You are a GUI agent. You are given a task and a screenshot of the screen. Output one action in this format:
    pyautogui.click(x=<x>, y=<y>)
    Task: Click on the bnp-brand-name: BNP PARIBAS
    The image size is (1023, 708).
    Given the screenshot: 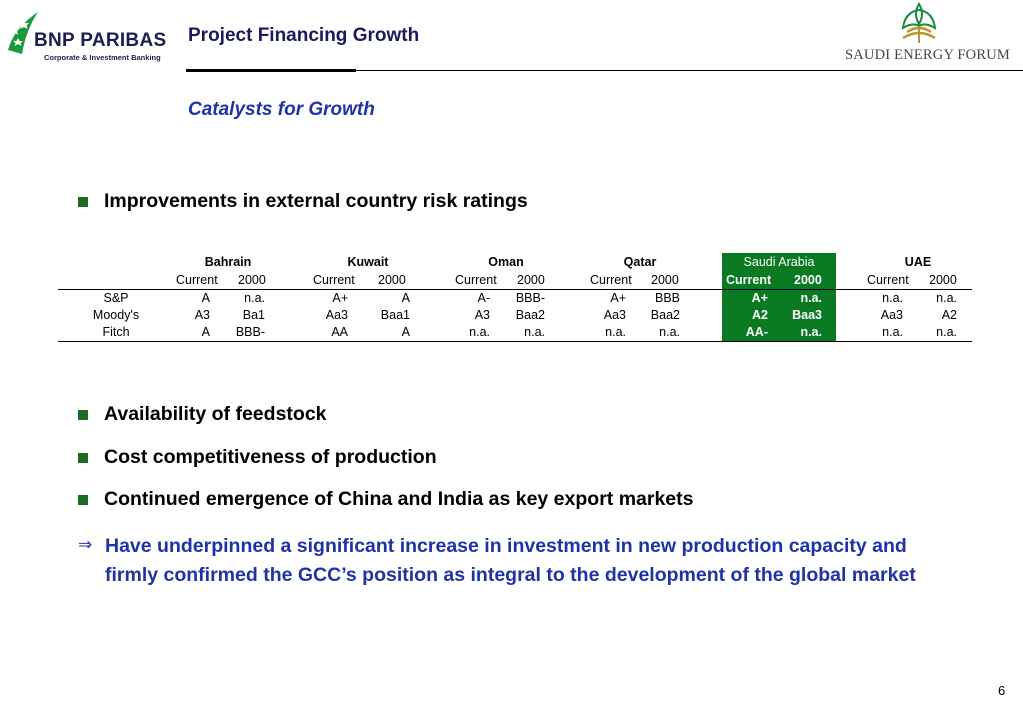 What is the action you would take?
    pyautogui.click(x=100, y=40)
    